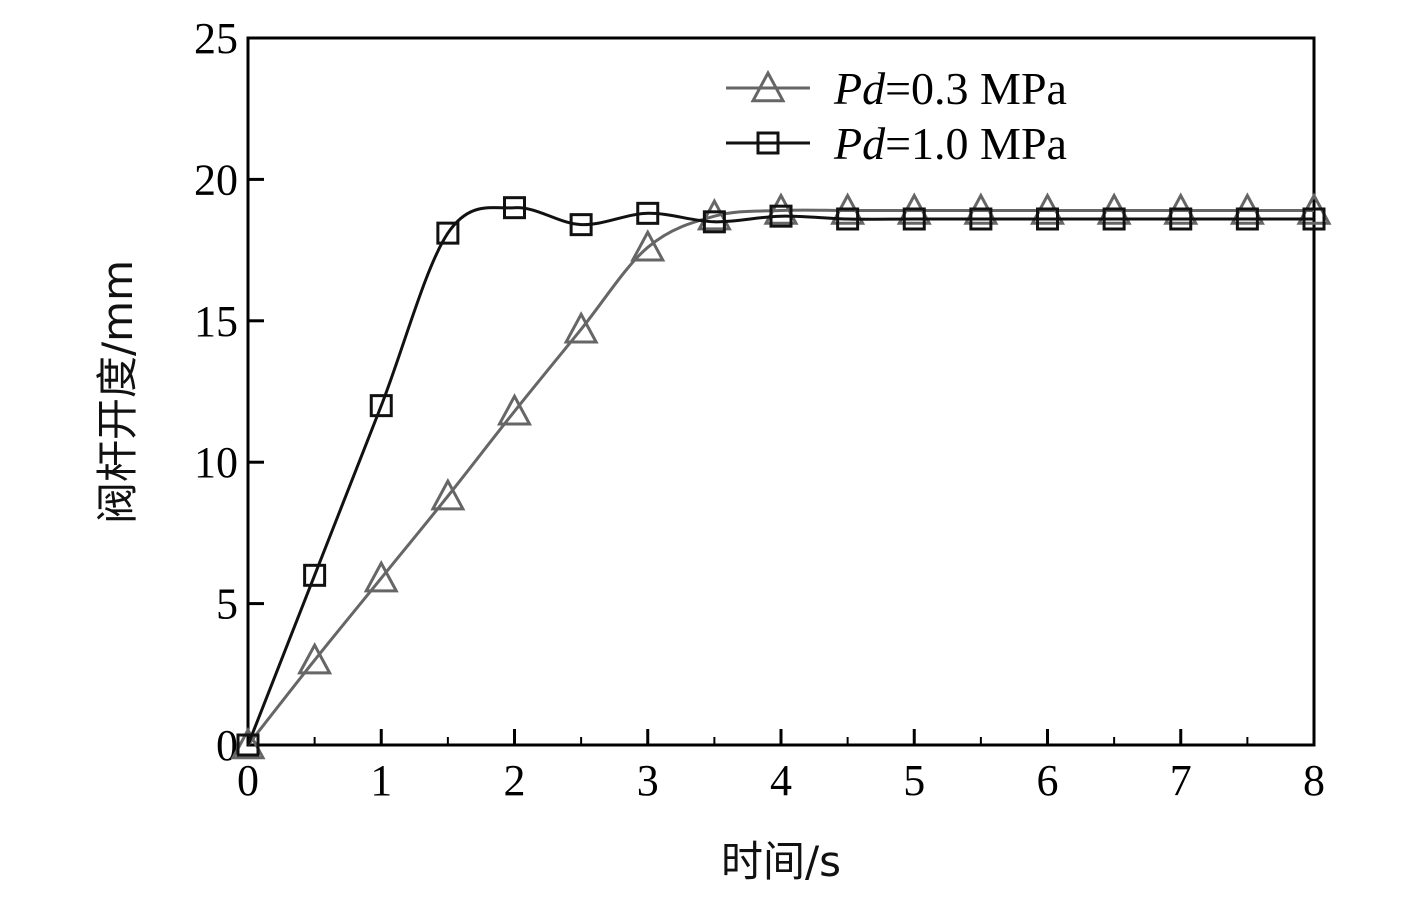  Describe the element at coordinates (216, 179) in the screenshot. I see `y-tick-label: 20` at that location.